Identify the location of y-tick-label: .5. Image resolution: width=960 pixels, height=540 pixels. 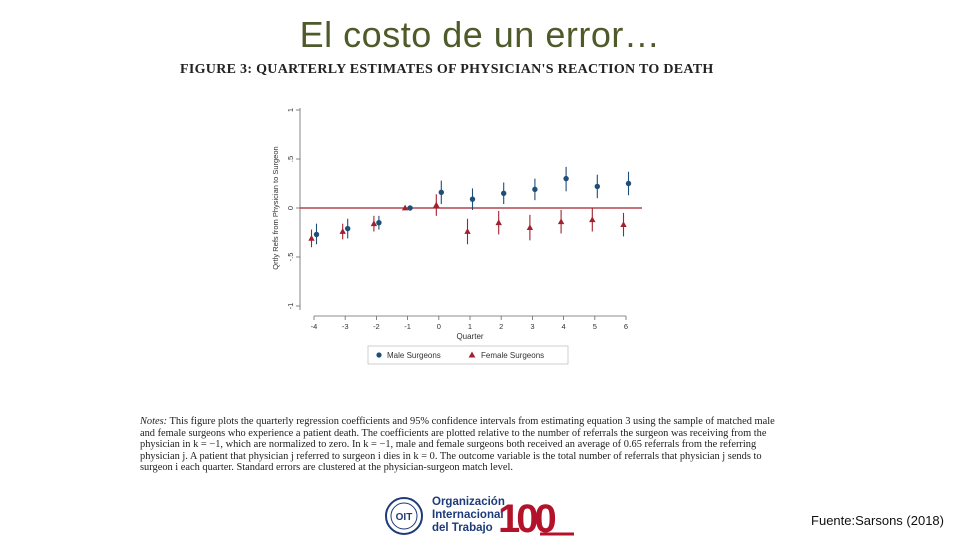
(290, 159).